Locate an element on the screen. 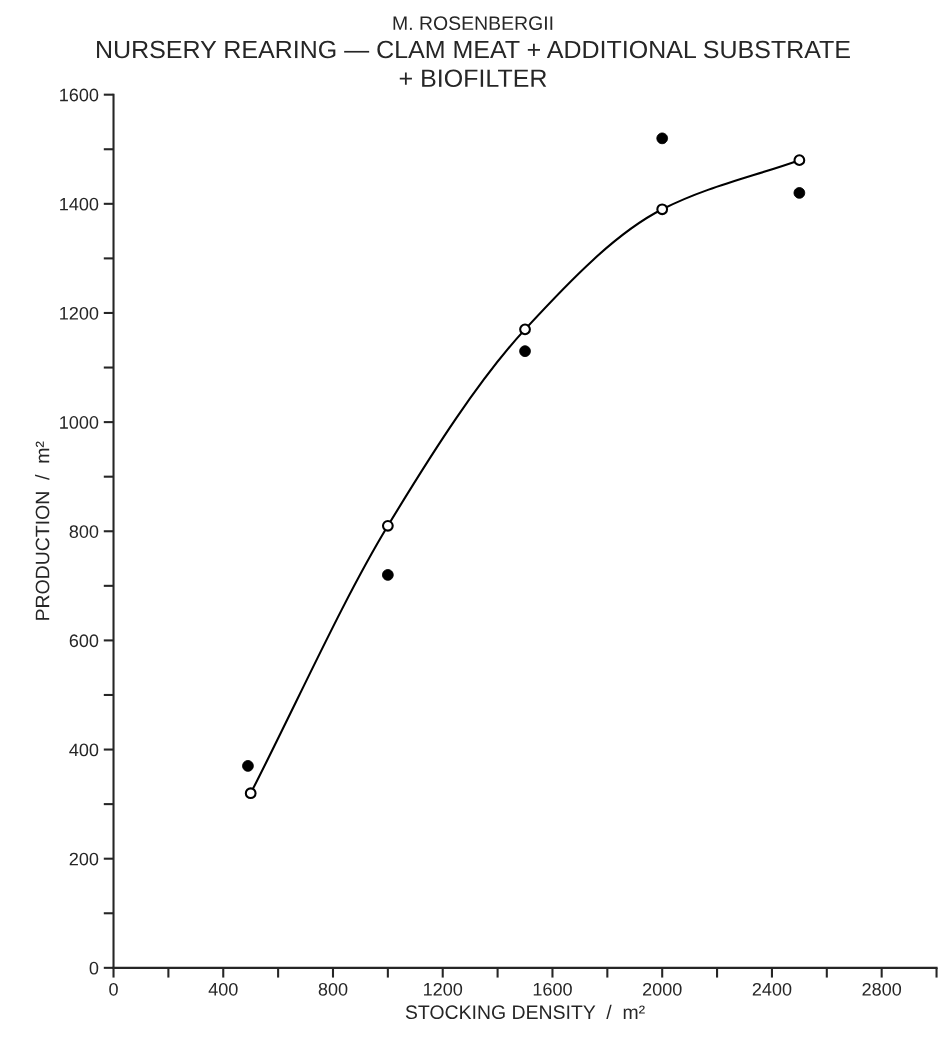 This screenshot has height=1052, width=946. x-tick-label: 1200 is located at coordinates (443, 989).